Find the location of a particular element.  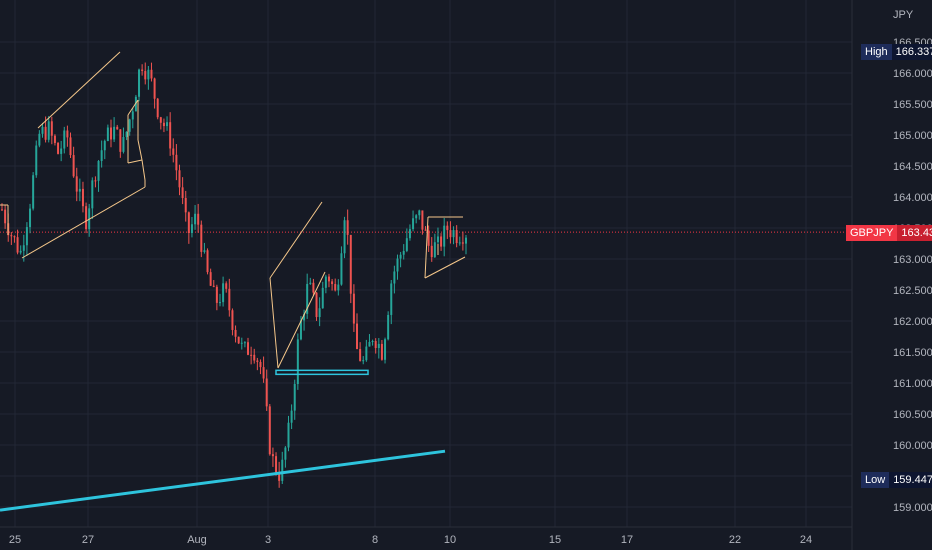

x-tick-label: 25 is located at coordinates (15, 540).